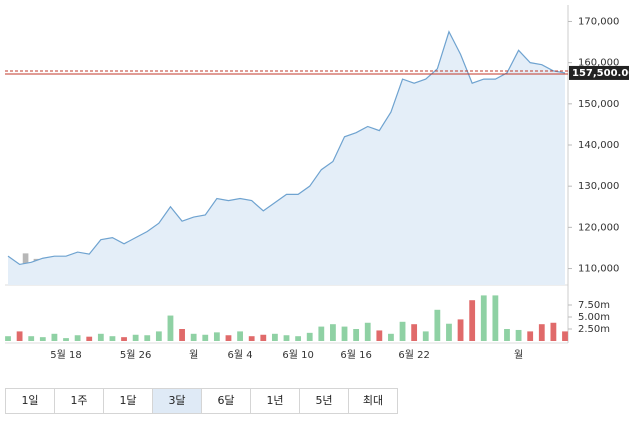 The image size is (629, 422). I want to click on x-tick-label: 6월 10, so click(297, 355).